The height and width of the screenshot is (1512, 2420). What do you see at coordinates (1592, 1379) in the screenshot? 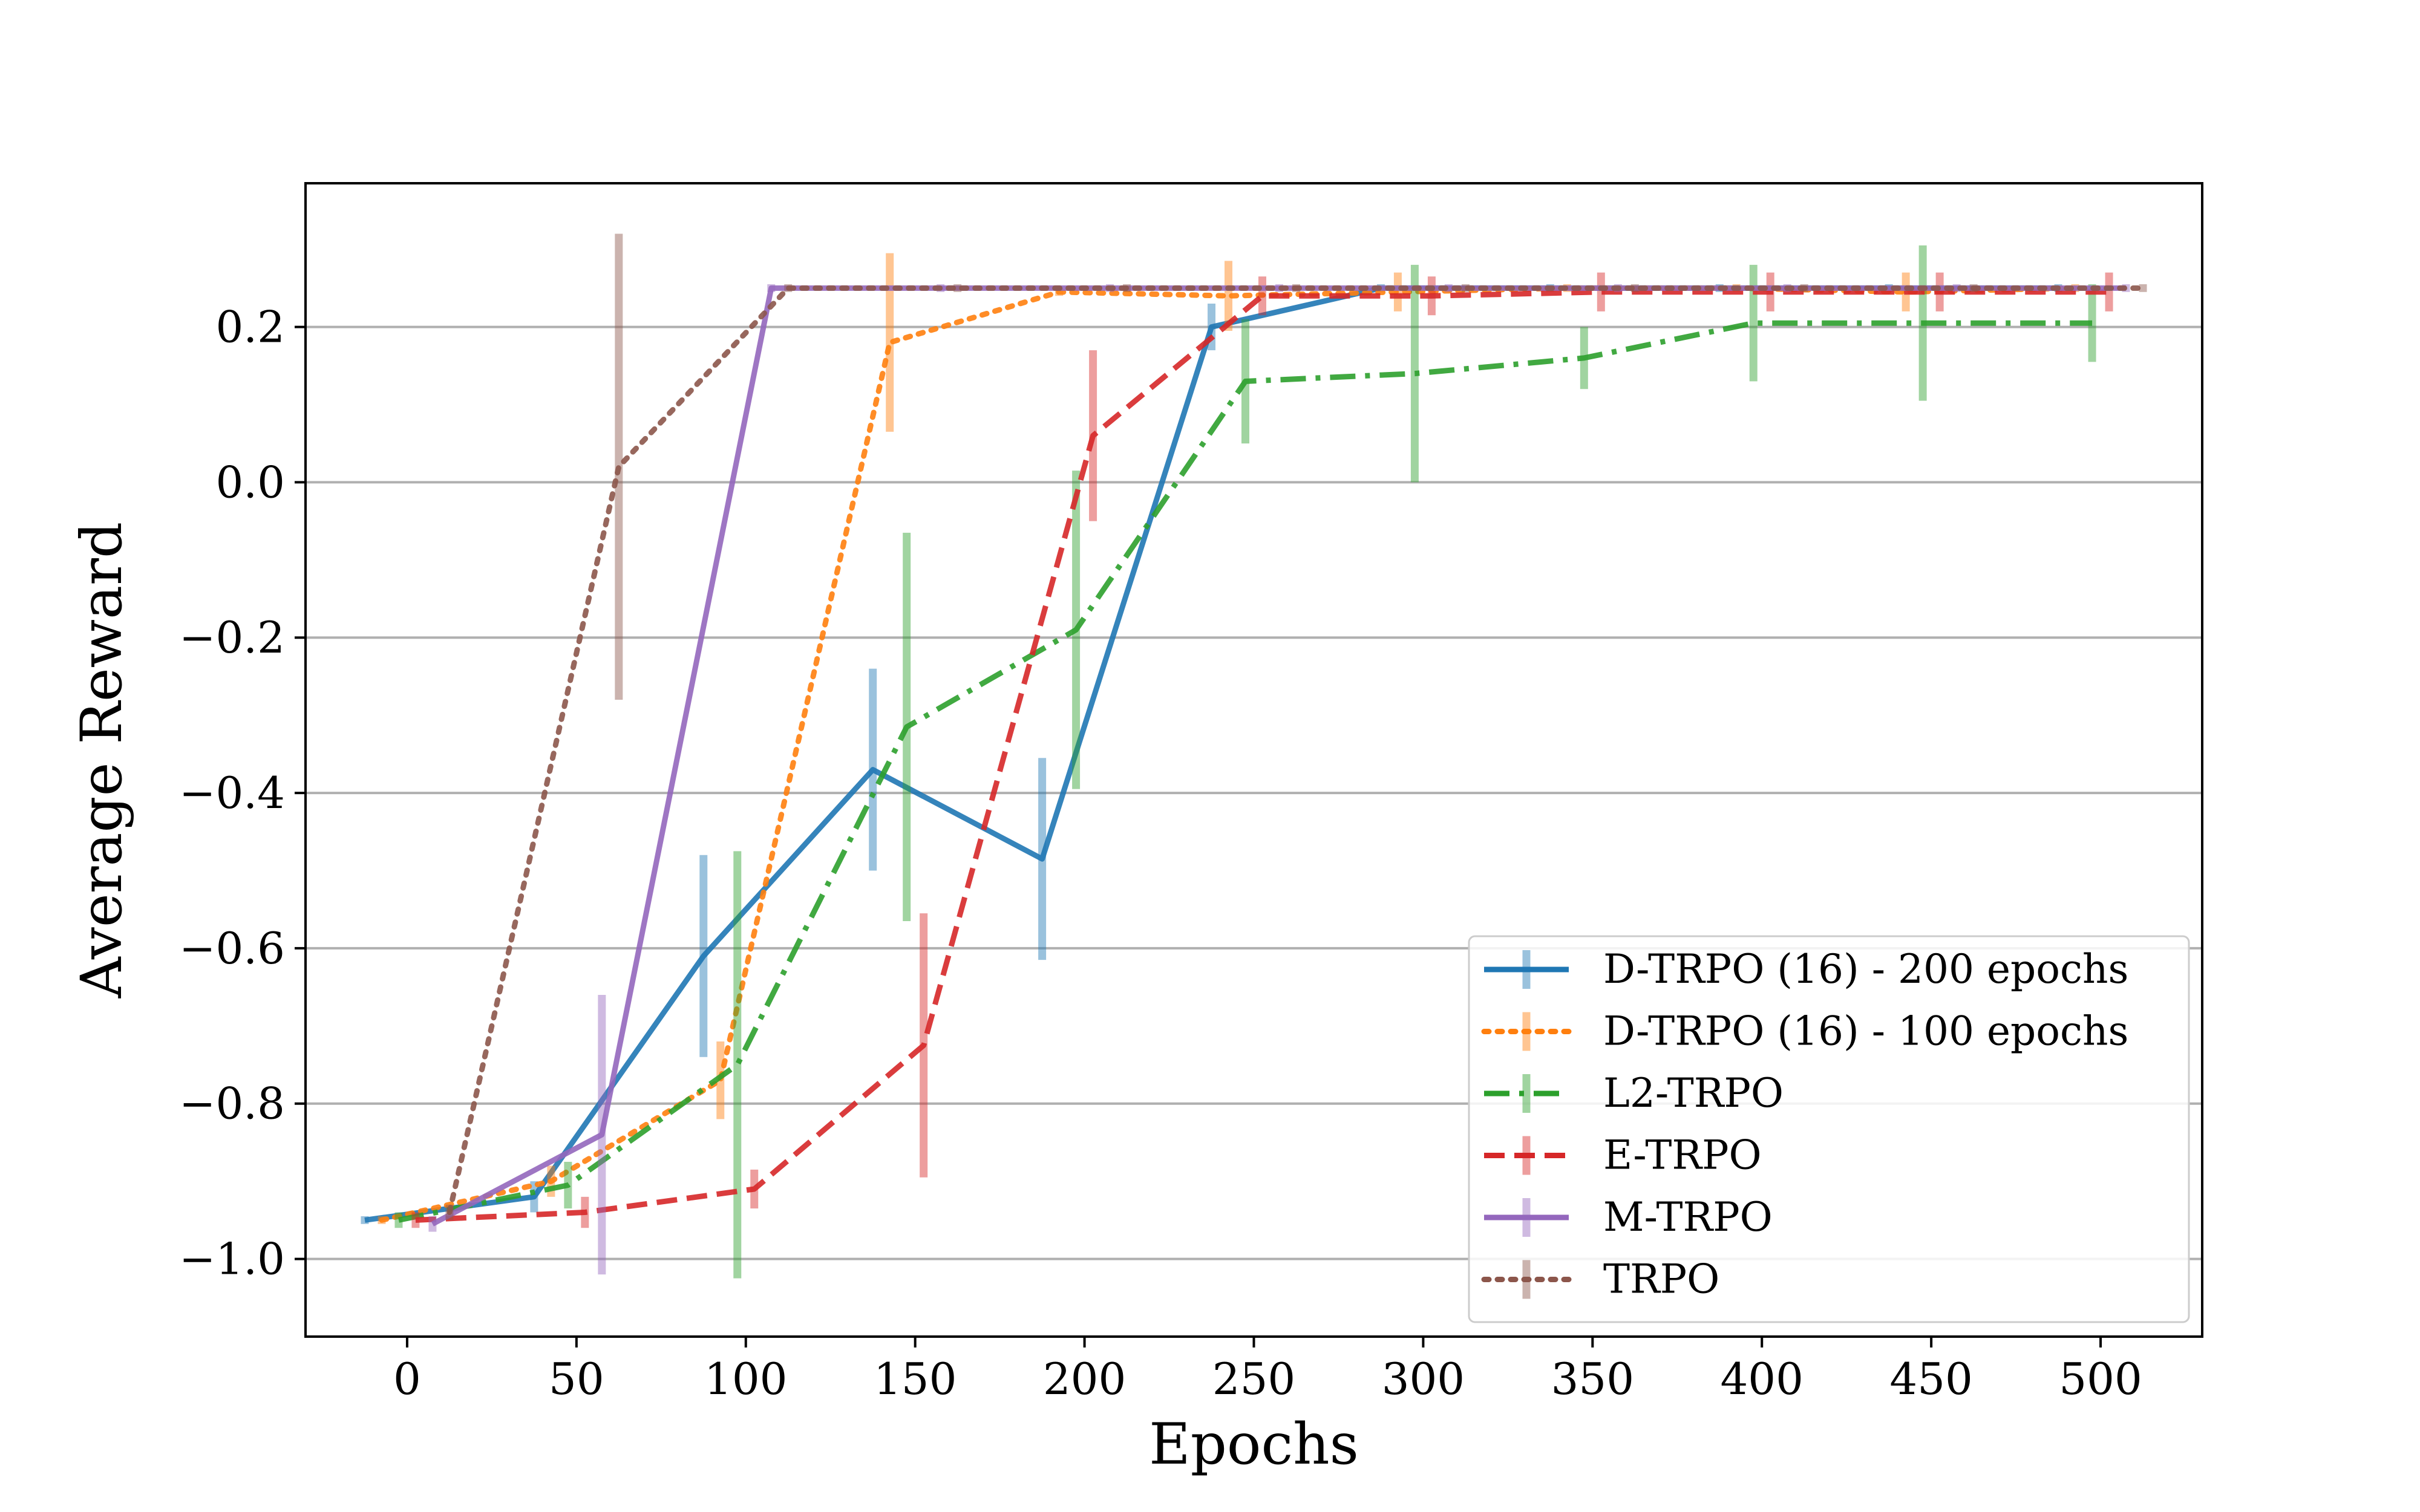
I see `x-tick-label: 350` at bounding box center [1592, 1379].